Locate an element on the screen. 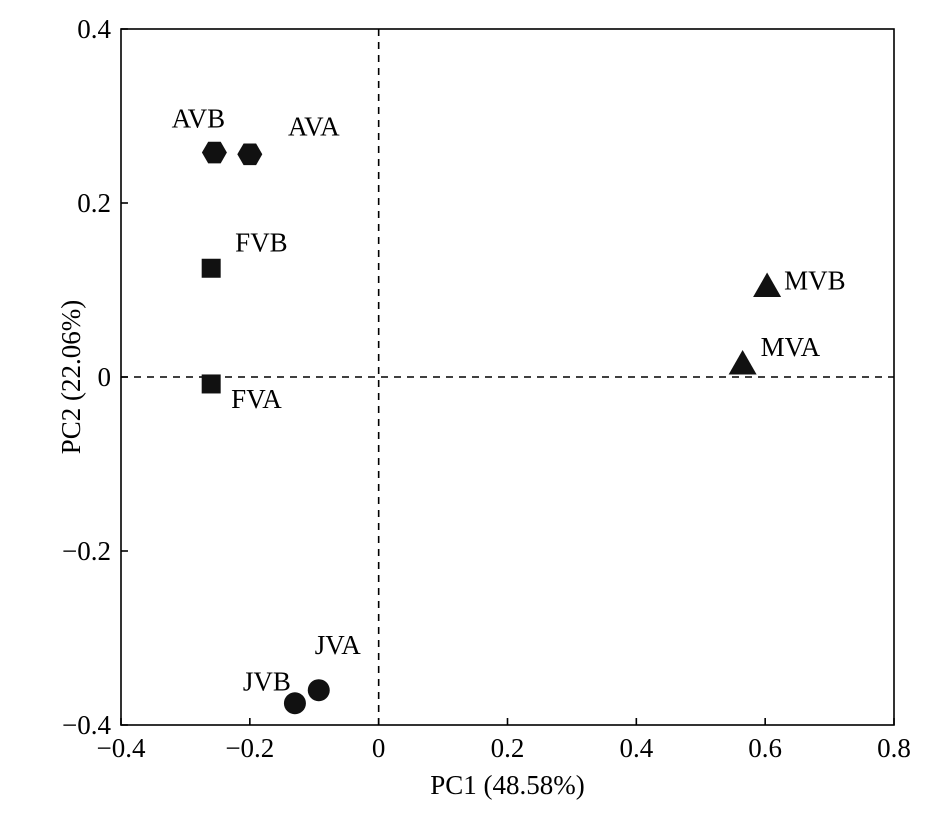 The image size is (935, 814). x-axis-title: PC1 (48.58%) is located at coordinates (507, 785).